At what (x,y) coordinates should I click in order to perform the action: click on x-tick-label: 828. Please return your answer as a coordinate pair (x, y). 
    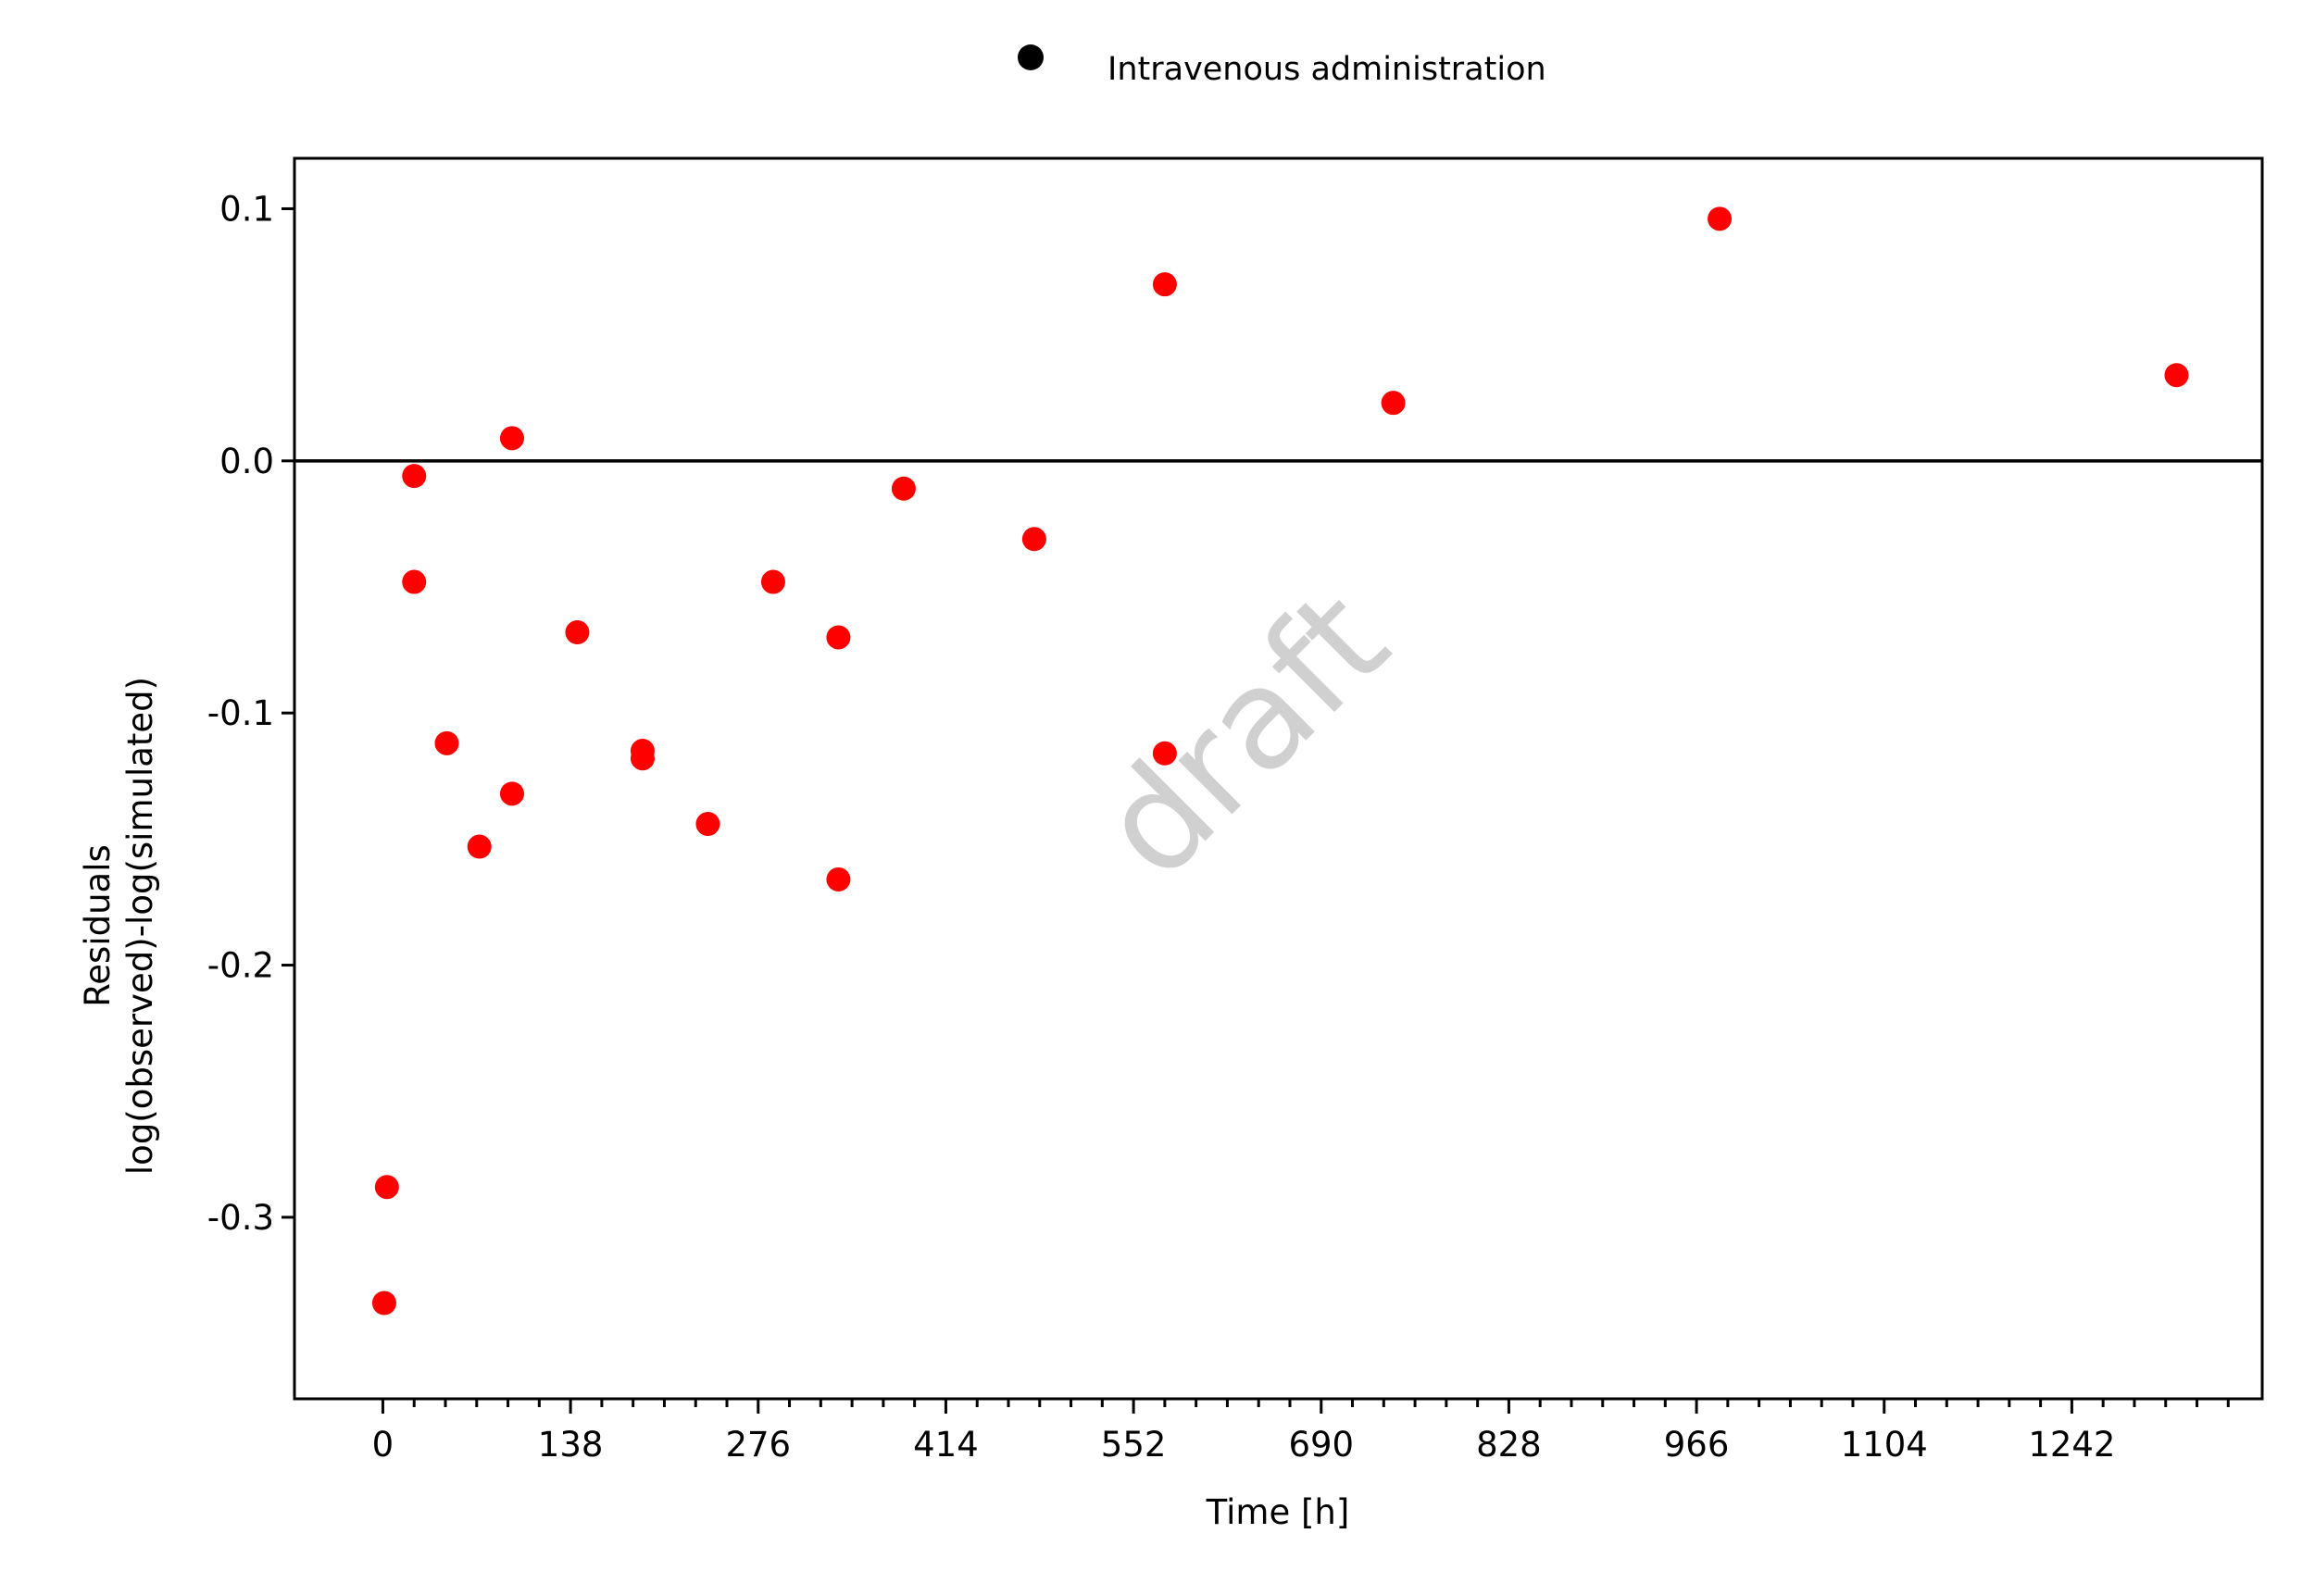
    Looking at the image, I should click on (1509, 1445).